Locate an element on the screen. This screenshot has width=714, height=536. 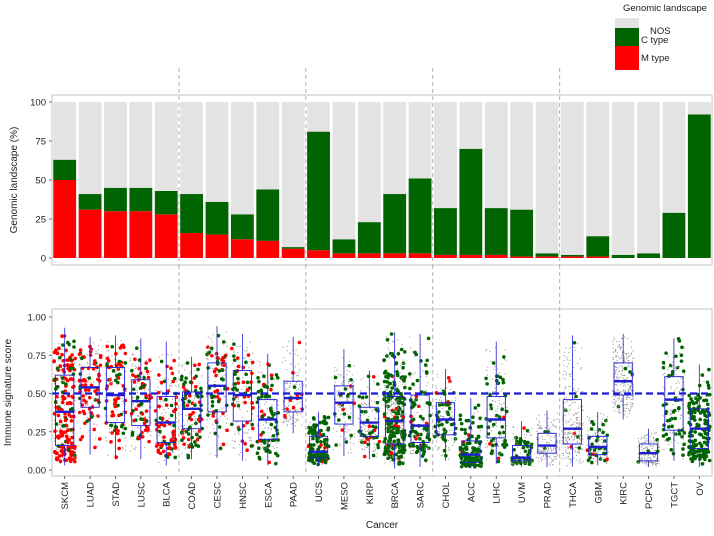
point-ov is located at coordinates (697, 403).